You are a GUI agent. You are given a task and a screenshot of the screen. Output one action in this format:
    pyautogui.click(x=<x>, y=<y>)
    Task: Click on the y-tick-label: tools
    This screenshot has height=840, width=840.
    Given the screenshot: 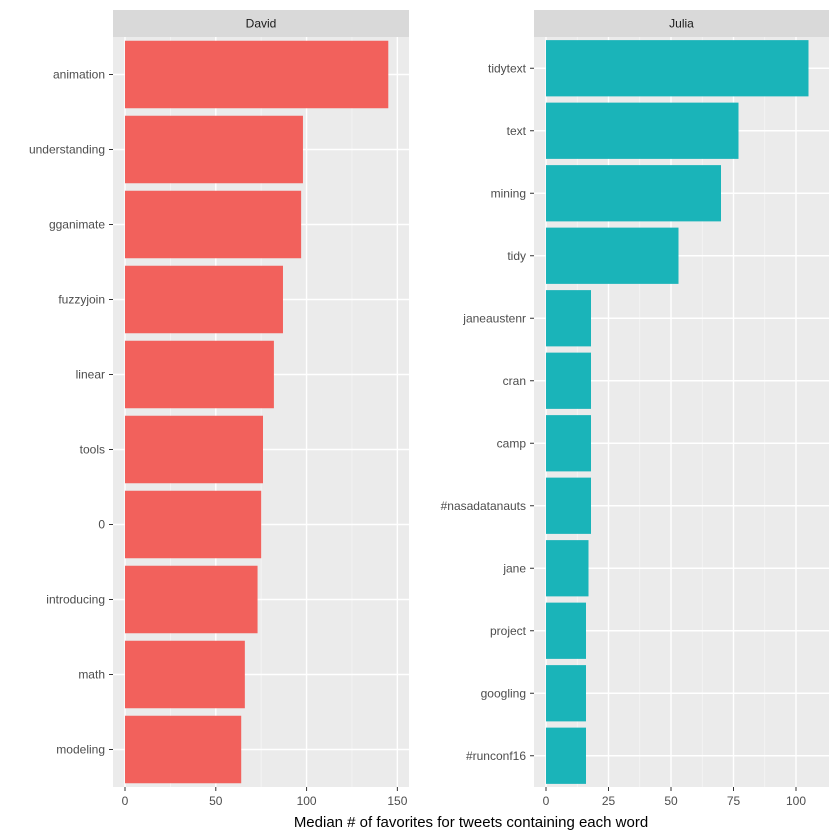 What is the action you would take?
    pyautogui.click(x=92, y=450)
    